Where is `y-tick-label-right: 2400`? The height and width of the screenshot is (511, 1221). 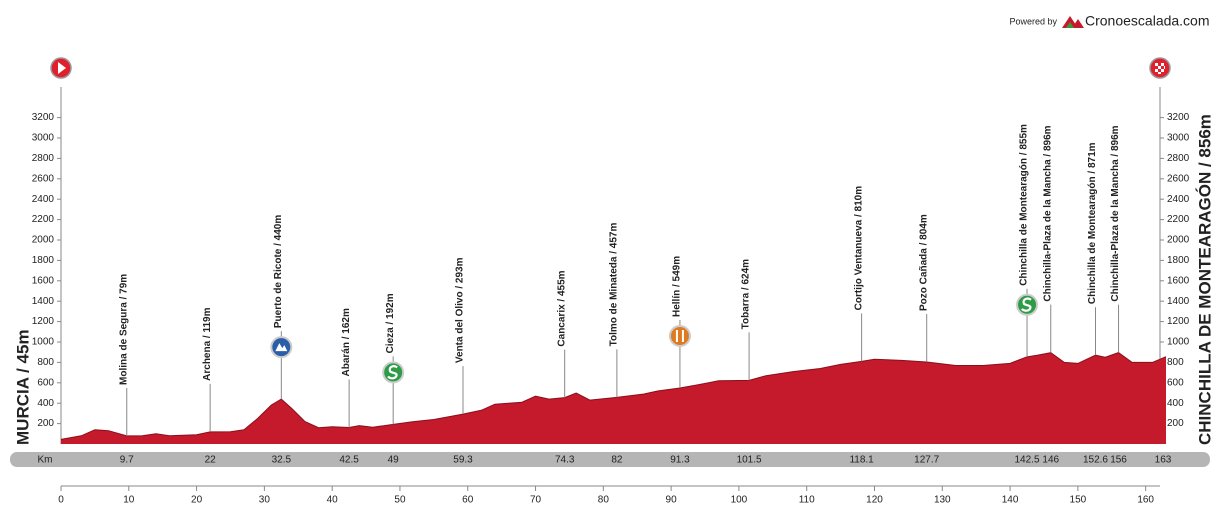 y-tick-label-right: 2400 is located at coordinates (1178, 199).